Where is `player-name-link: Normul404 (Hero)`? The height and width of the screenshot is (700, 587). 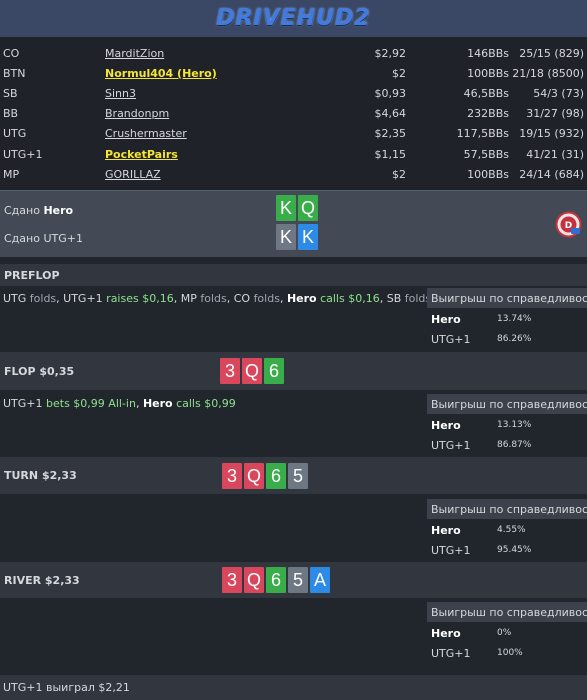 player-name-link: Normul404 (Hero) is located at coordinates (161, 73).